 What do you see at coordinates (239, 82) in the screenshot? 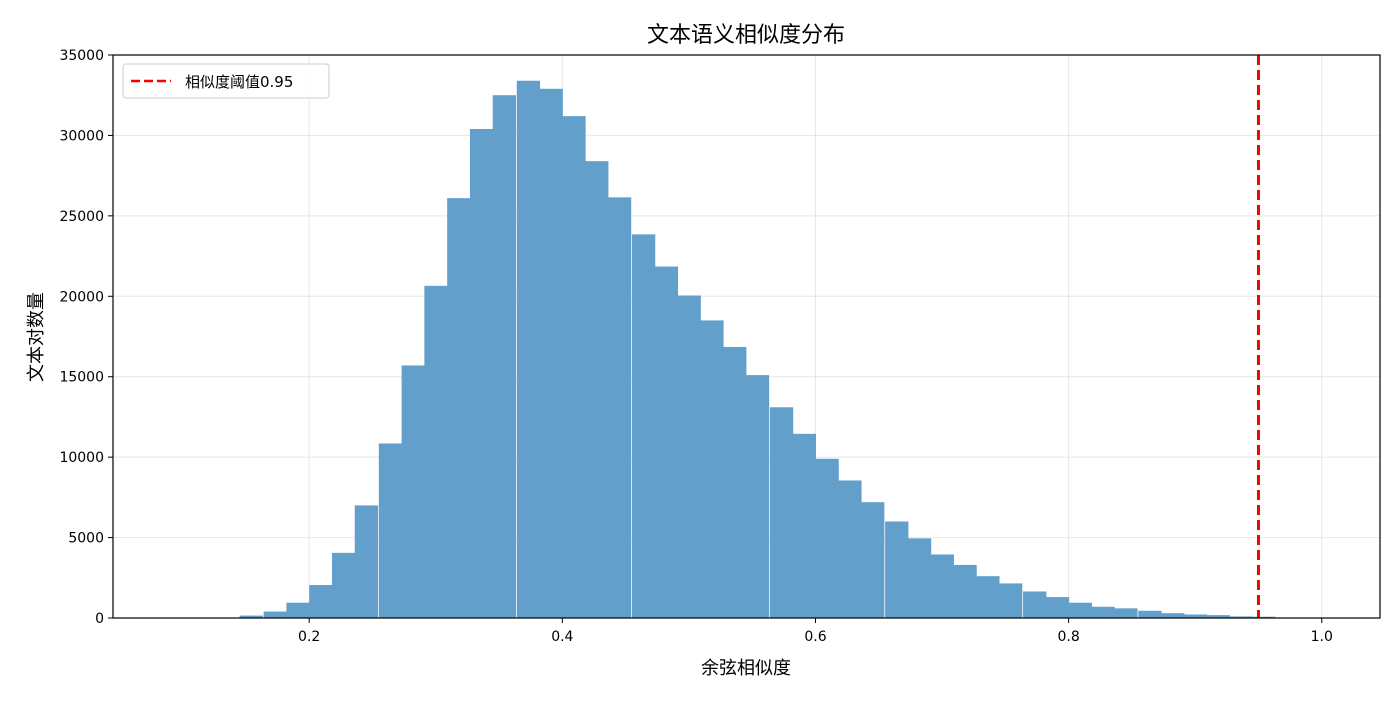
I see `legend-threshold-label: 相似度阈值0.95` at bounding box center [239, 82].